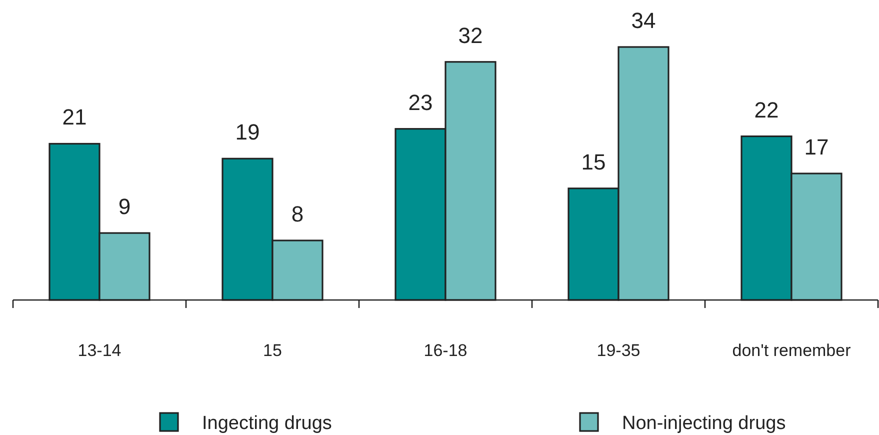 The height and width of the screenshot is (435, 879). What do you see at coordinates (470, 35) in the screenshot?
I see `data-label: 32` at bounding box center [470, 35].